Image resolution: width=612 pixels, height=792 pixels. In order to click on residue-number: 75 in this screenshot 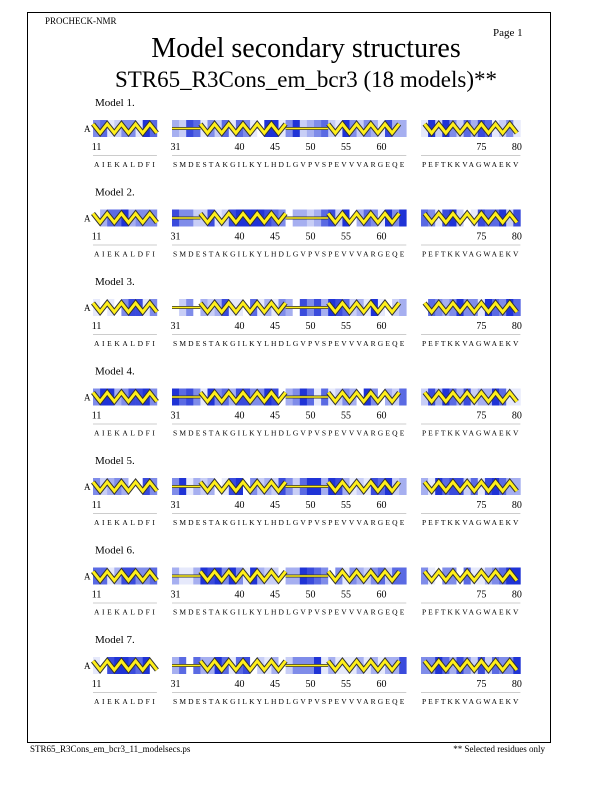, I will do `click(481, 326)`.